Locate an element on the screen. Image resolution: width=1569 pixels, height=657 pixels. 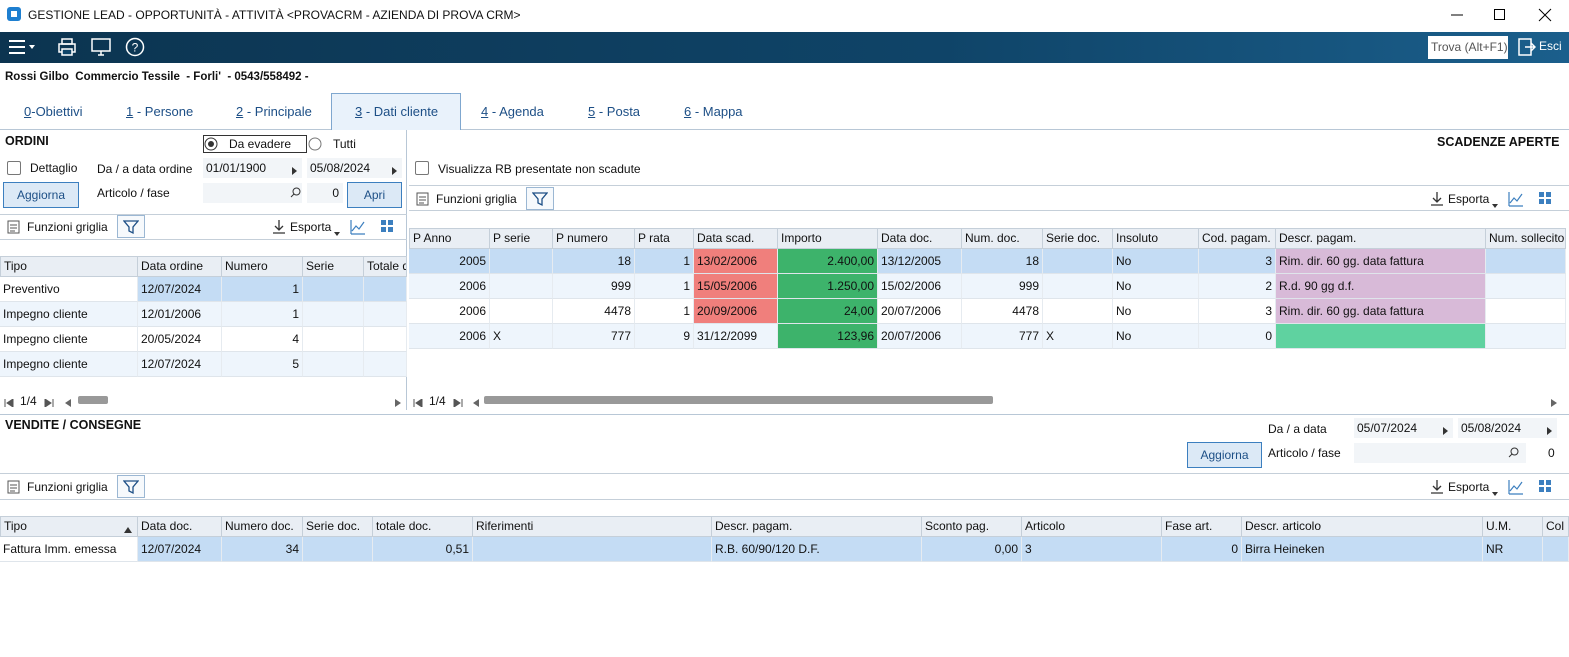
grid-cell: 0,00 is located at coordinates (972, 549).